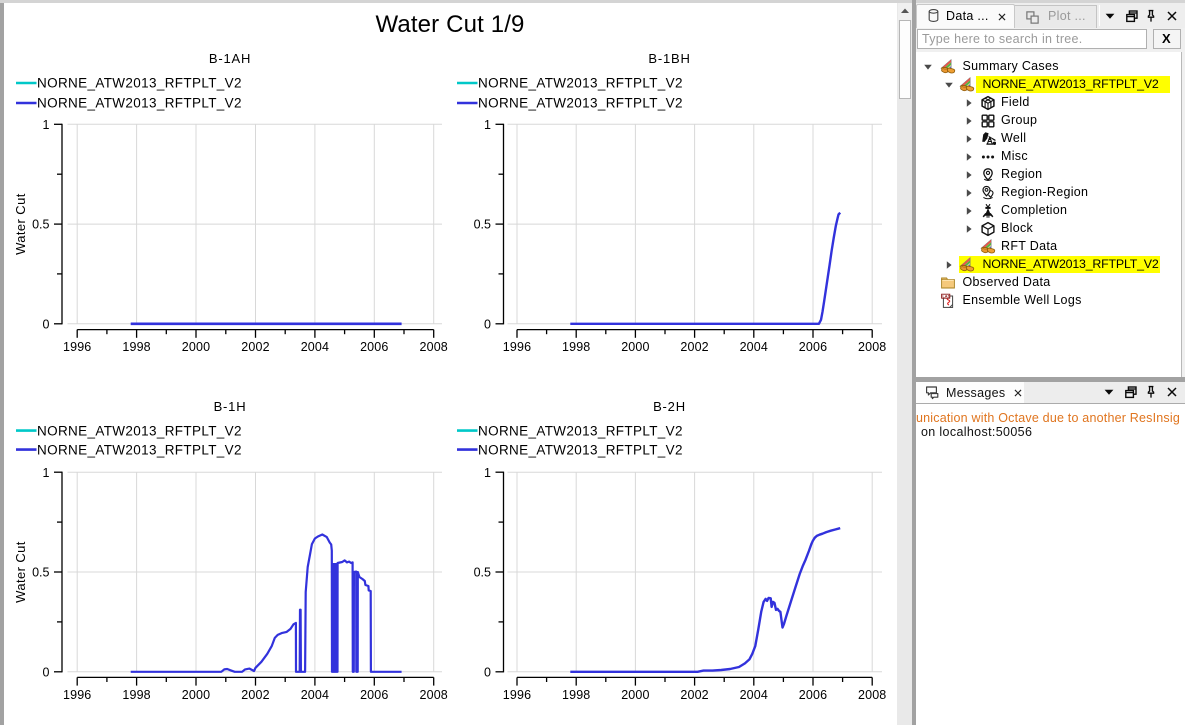  I want to click on svg-text: Water Cut 1/9, so click(449, 24).